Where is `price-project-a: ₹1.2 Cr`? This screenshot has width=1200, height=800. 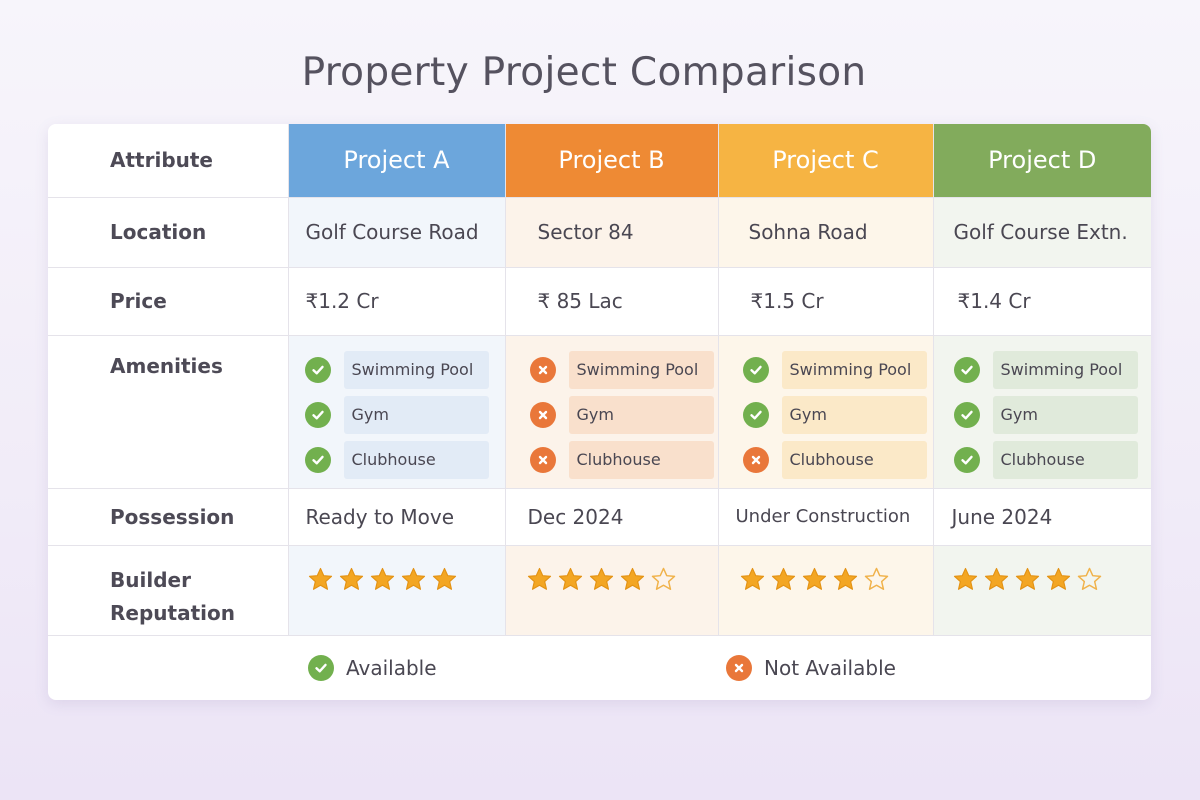
price-project-a: ₹1.2 Cr is located at coordinates (397, 301).